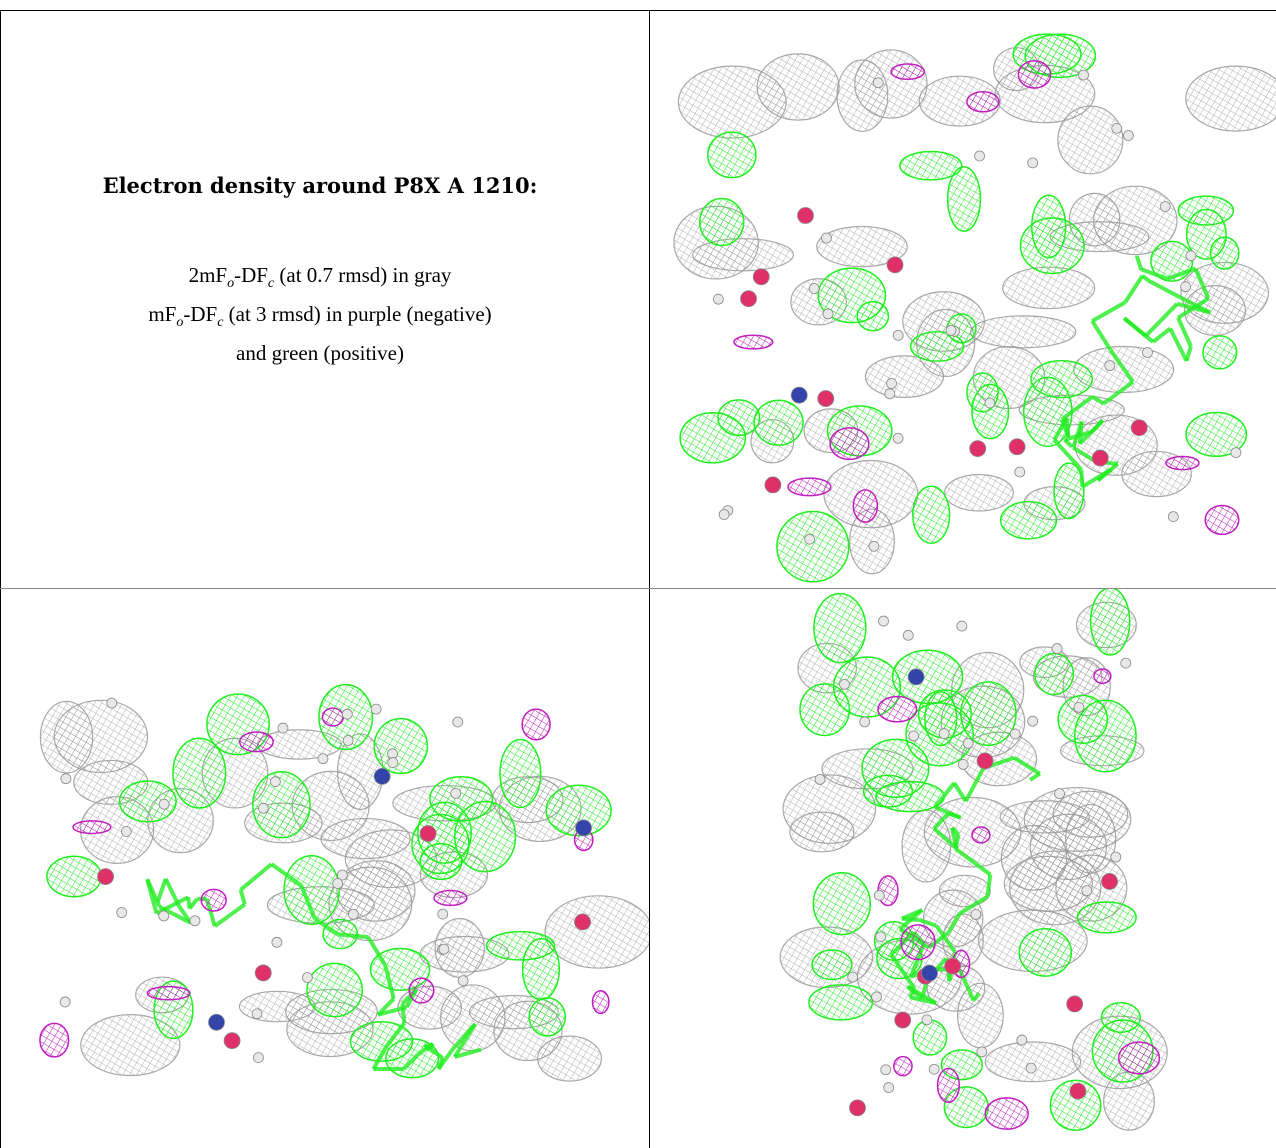  I want to click on figure-title: Electron density around P8X A 1210:, so click(320, 185).